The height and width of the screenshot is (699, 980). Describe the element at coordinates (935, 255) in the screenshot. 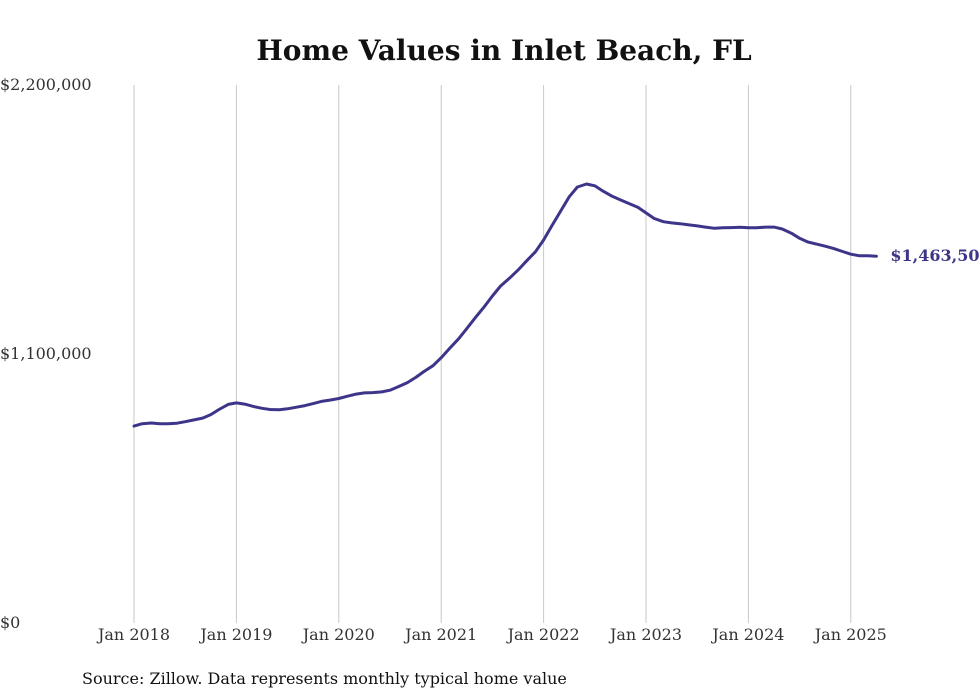

I see `latest-value-label: $1,463,500` at that location.